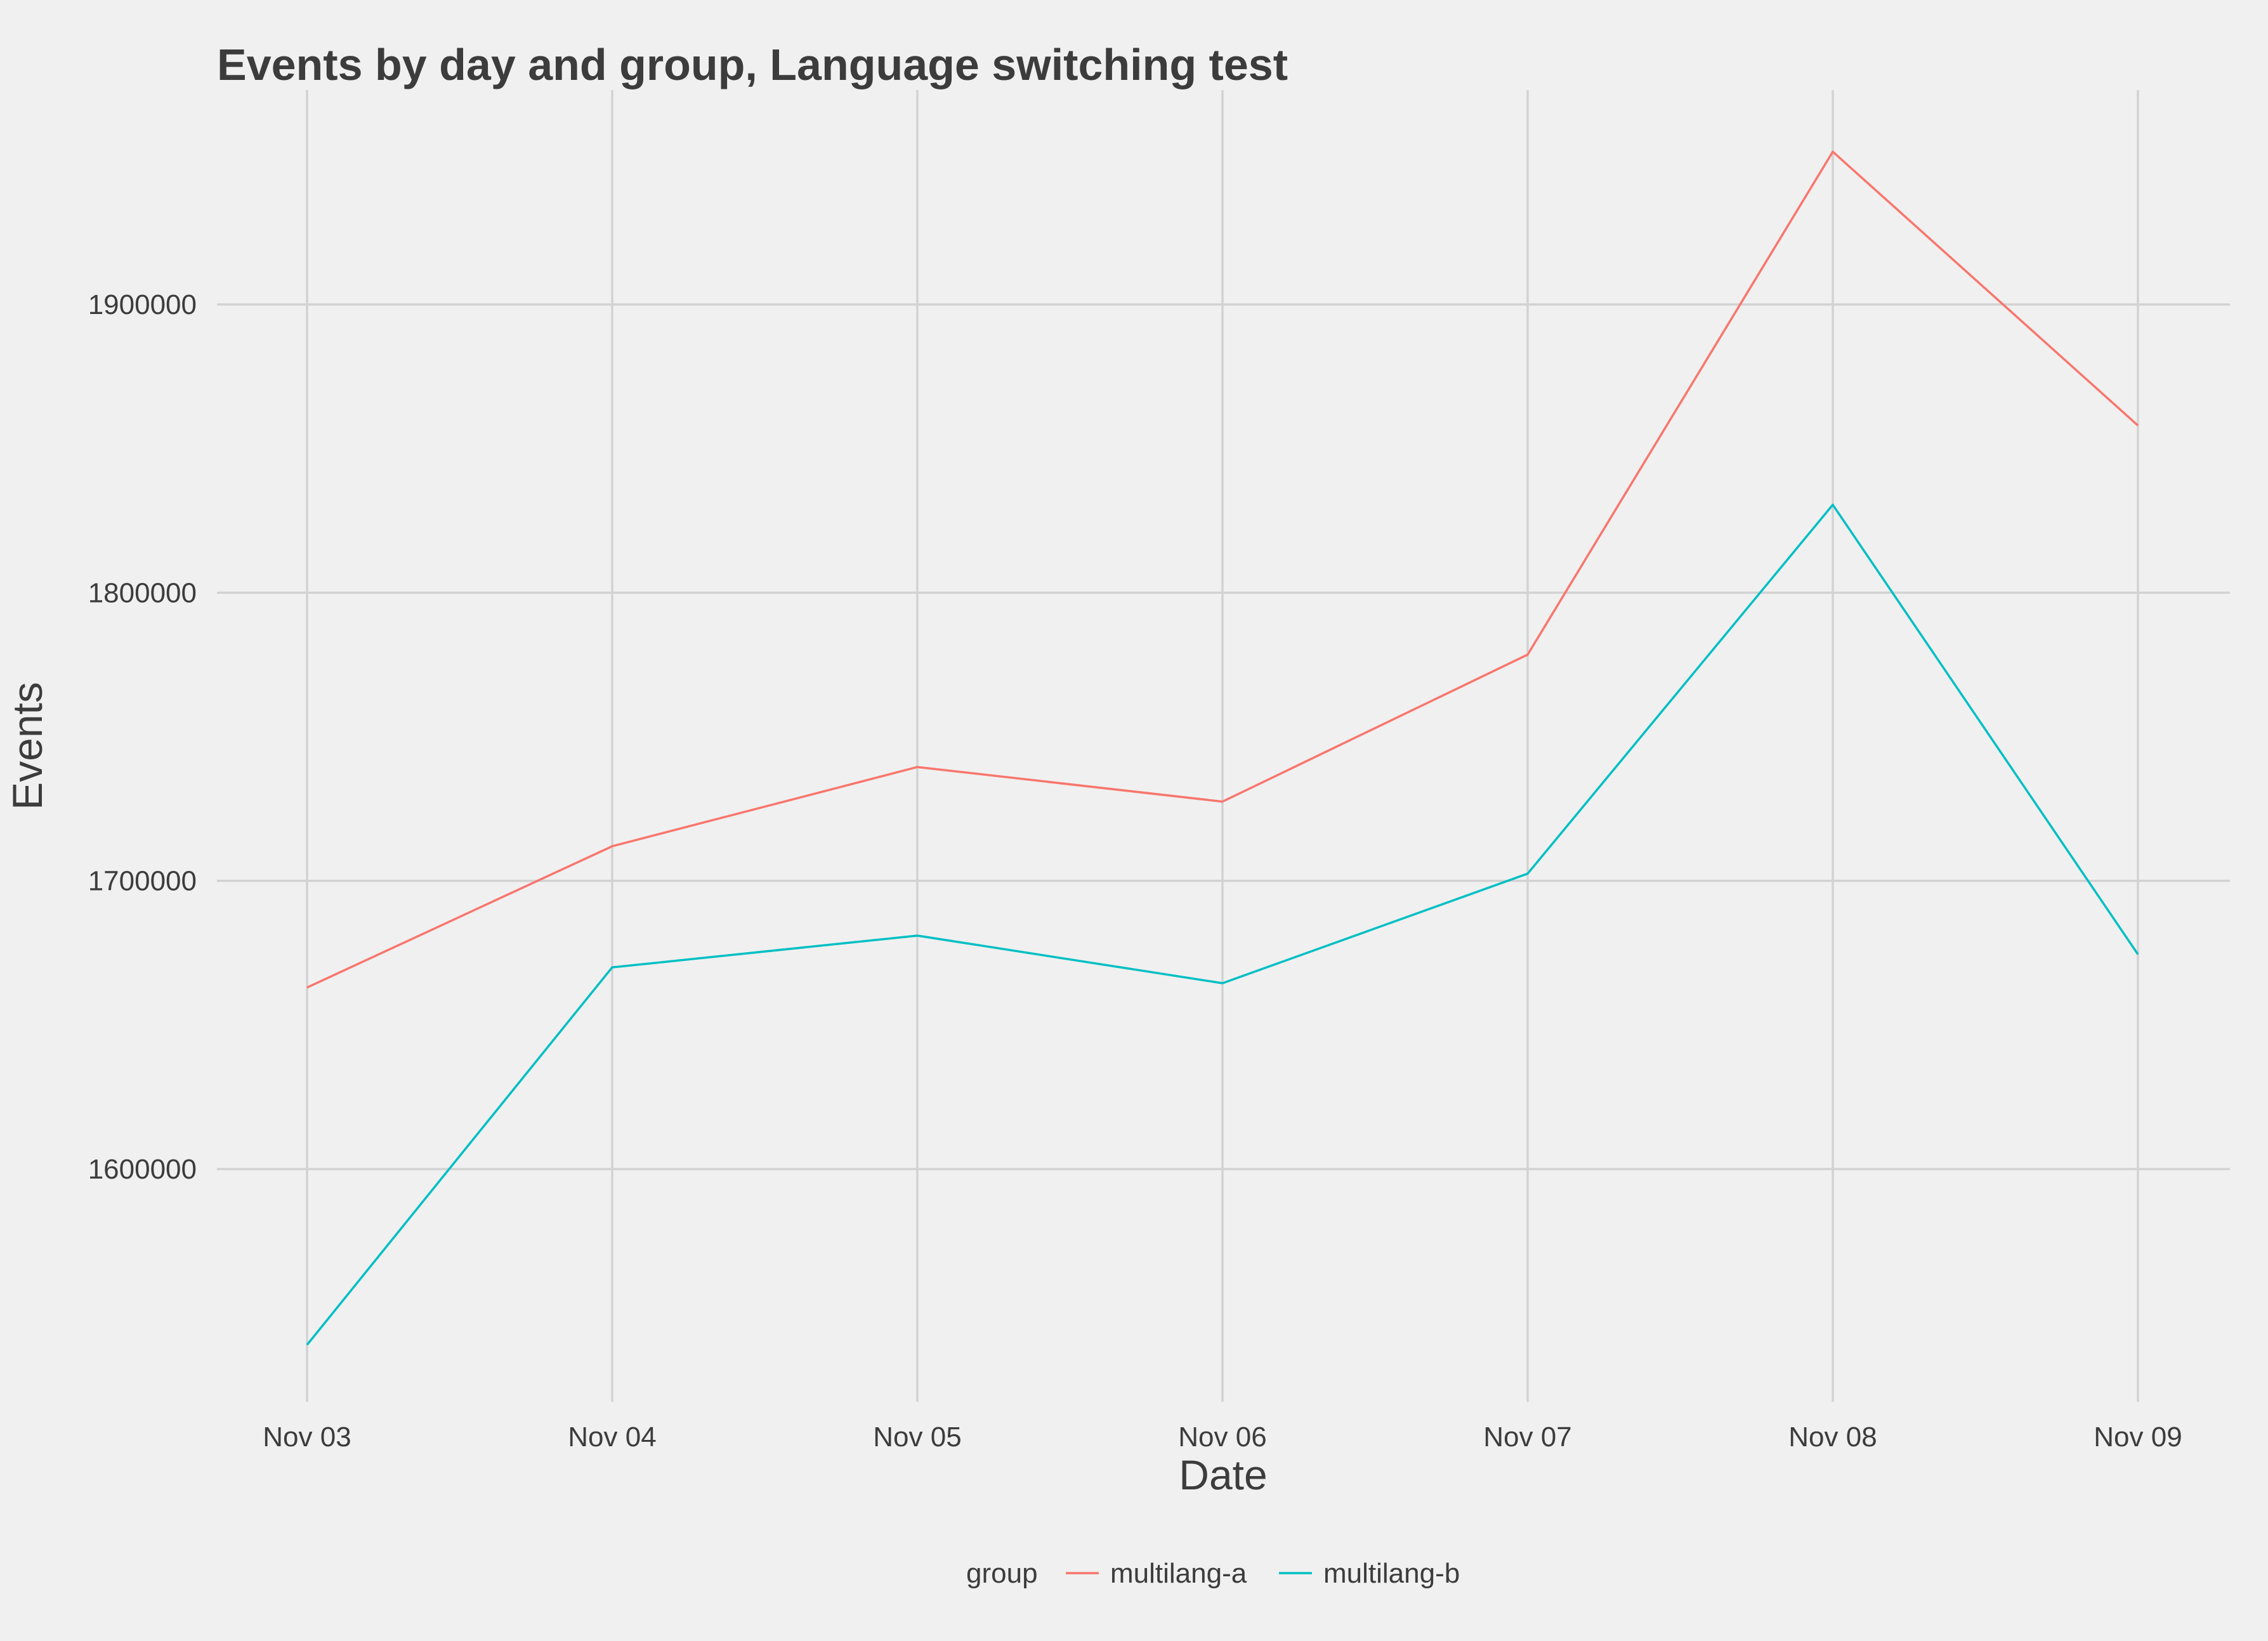 The width and height of the screenshot is (2268, 1641). I want to click on x-axis-label: Date, so click(1223, 1475).